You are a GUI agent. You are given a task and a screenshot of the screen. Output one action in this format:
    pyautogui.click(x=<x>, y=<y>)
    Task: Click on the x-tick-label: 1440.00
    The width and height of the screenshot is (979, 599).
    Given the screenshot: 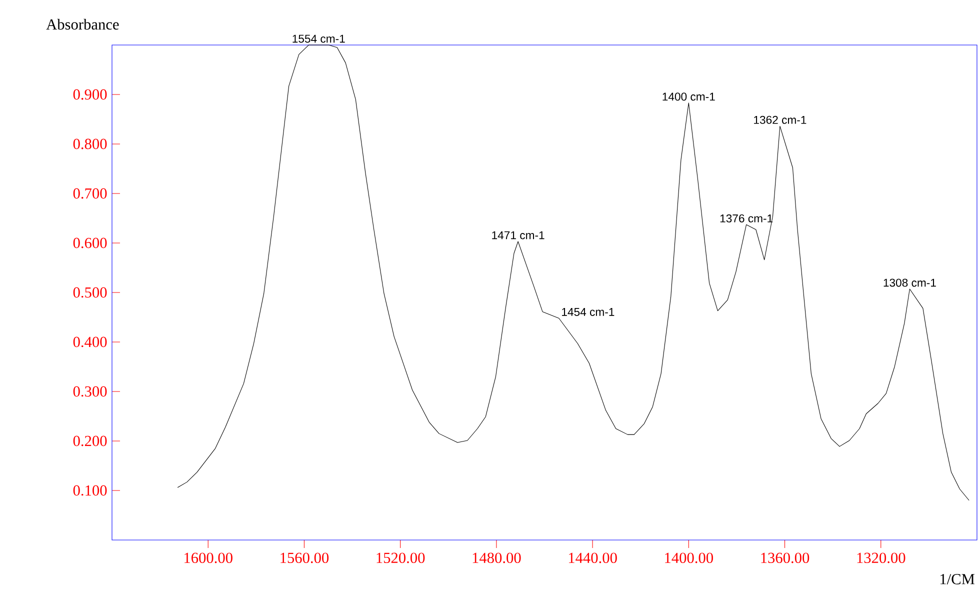 What is the action you would take?
    pyautogui.click(x=592, y=558)
    